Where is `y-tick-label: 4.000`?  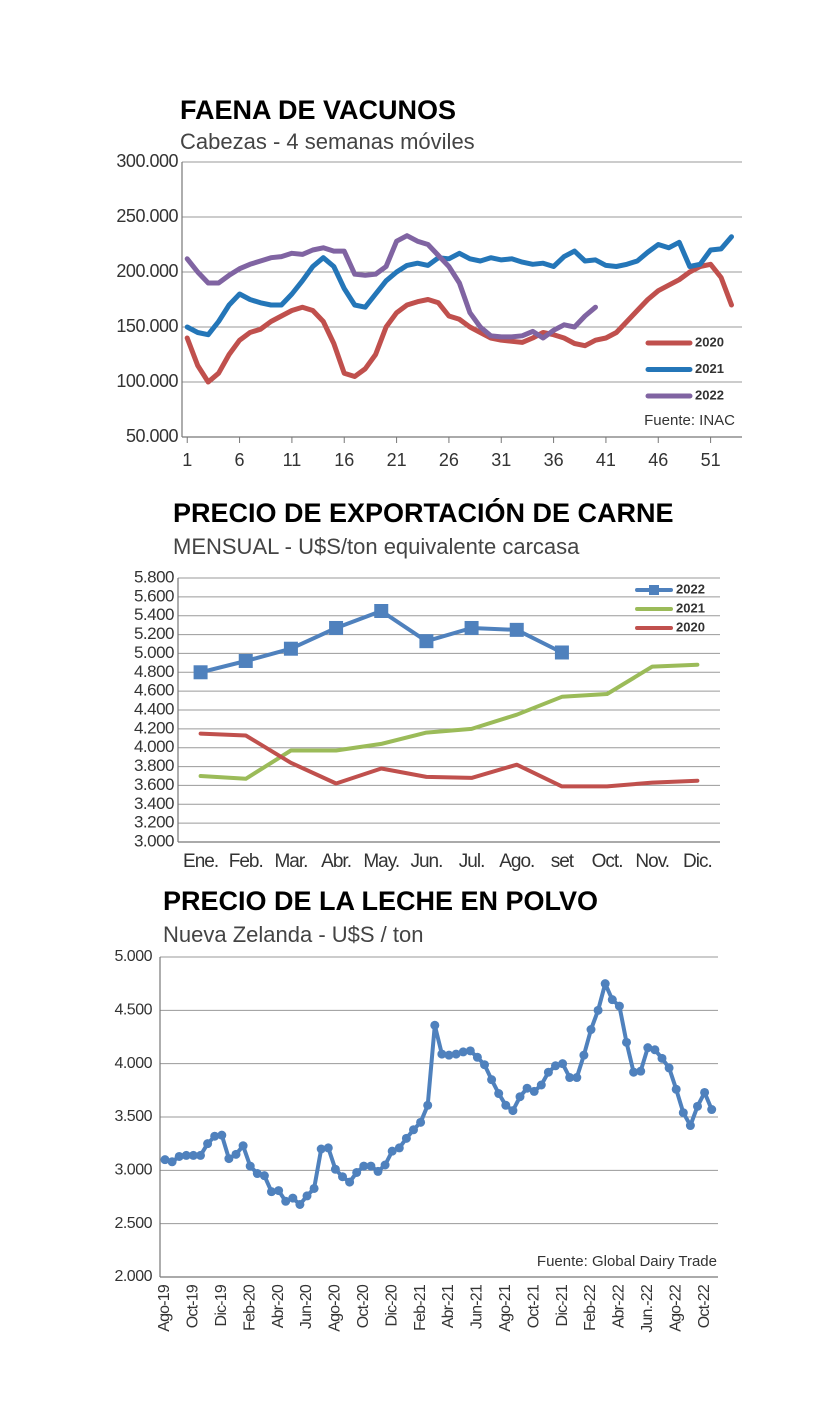 y-tick-label: 4.000 is located at coordinates (133, 1063).